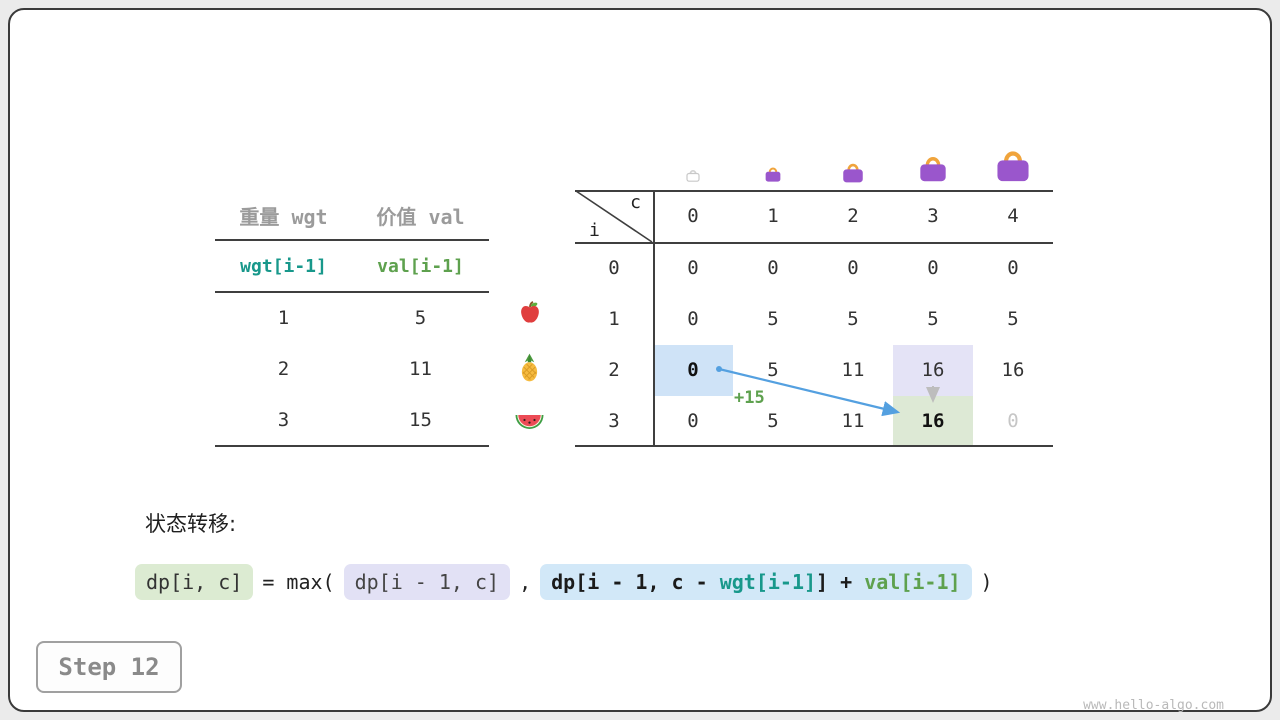 The height and width of the screenshot is (720, 1280). What do you see at coordinates (635, 582) in the screenshot?
I see `option2-prefix: dp[i - 1, c -` at bounding box center [635, 582].